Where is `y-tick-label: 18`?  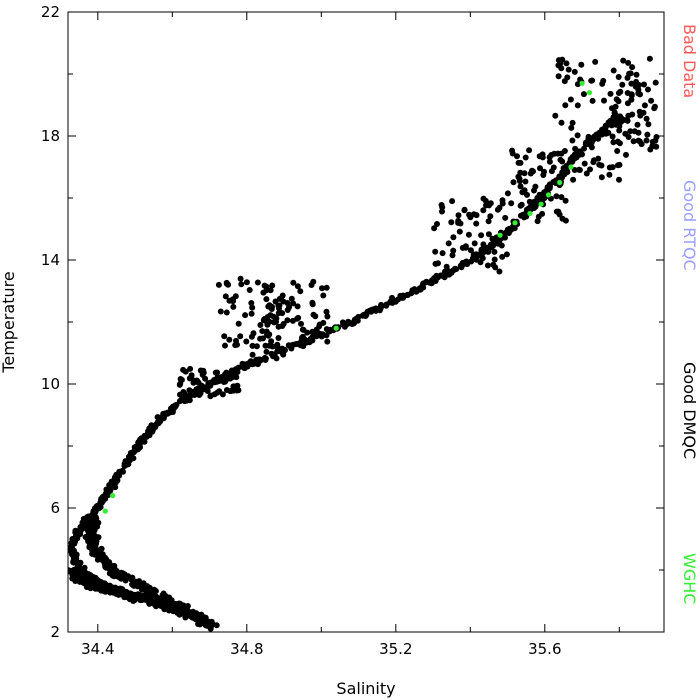
y-tick-label: 18 is located at coordinates (50, 136).